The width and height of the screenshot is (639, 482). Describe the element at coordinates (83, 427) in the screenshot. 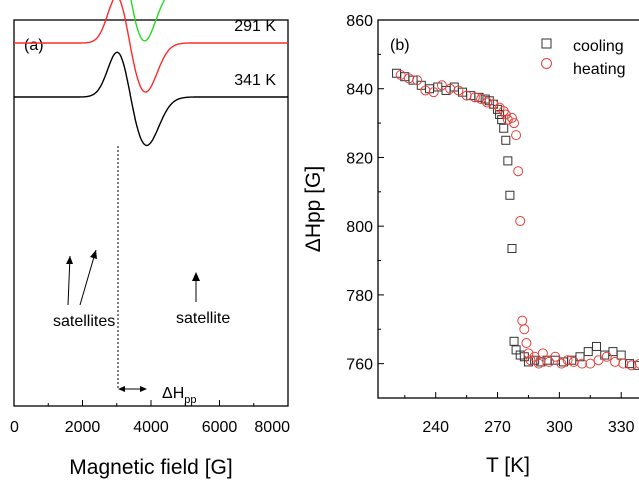

I see `x-tick-label: 2000` at that location.